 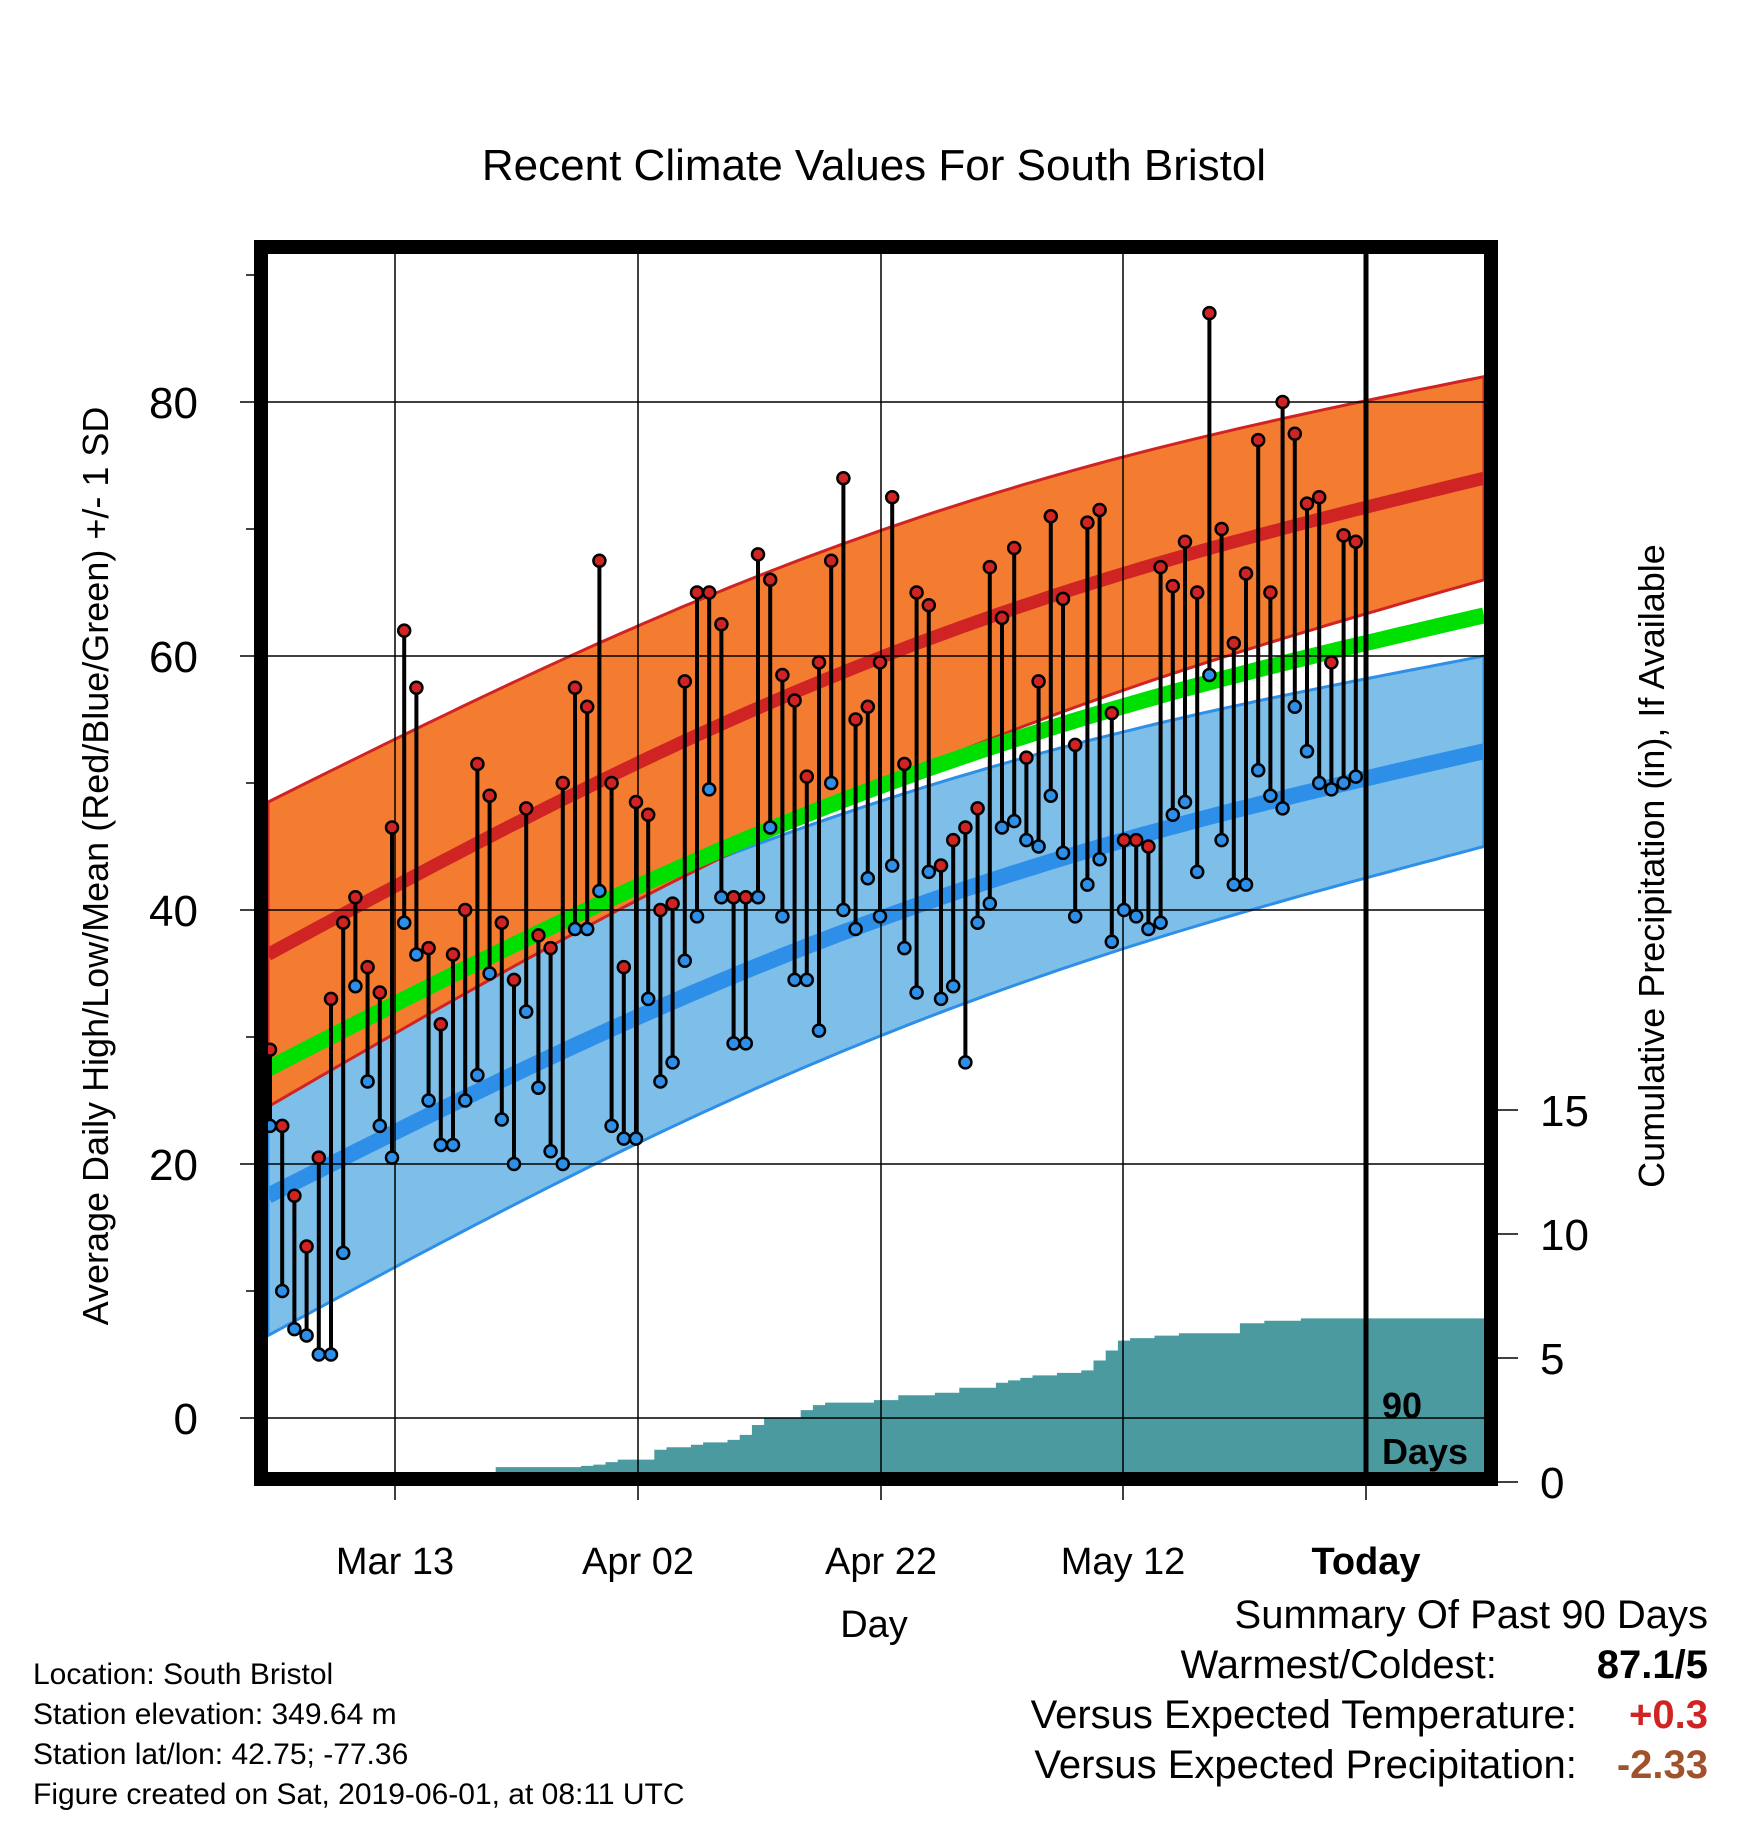 What do you see at coordinates (1402, 1405) in the screenshot?
I see `days-annotation-line1: 90` at bounding box center [1402, 1405].